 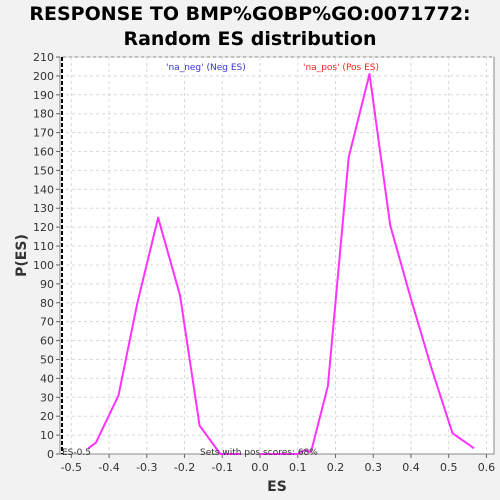 What do you see at coordinates (164, 335) in the screenshot?
I see `series-line-neg` at bounding box center [164, 335].